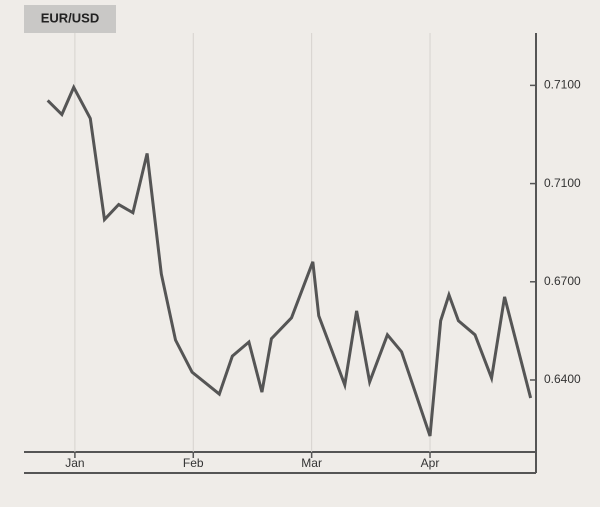 This screenshot has height=507, width=600. What do you see at coordinates (74, 463) in the screenshot?
I see `x-tick-label: Jan` at bounding box center [74, 463].